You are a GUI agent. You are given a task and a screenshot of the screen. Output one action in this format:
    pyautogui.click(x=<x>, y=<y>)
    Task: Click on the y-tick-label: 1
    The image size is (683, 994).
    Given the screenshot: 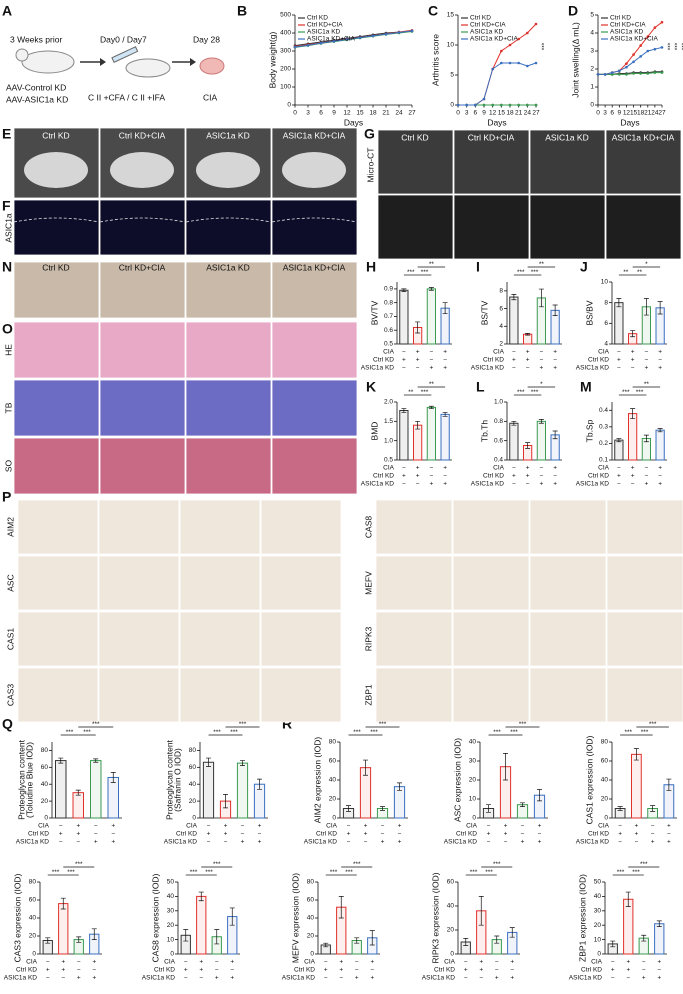 What is the action you would take?
    pyautogui.click(x=592, y=87)
    